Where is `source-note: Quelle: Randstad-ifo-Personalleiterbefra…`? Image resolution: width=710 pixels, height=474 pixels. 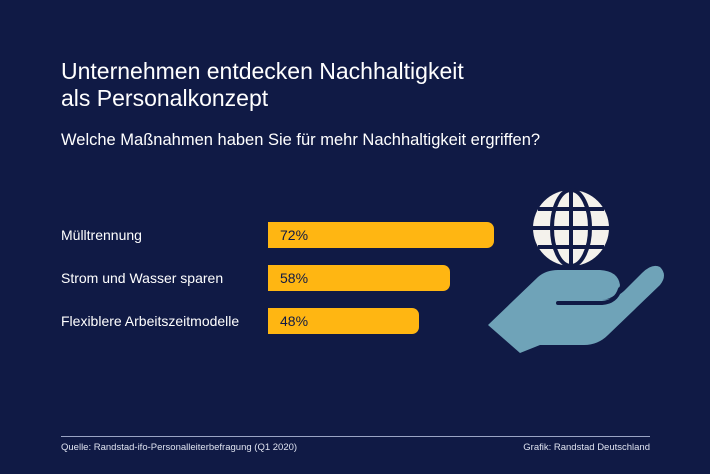 source-note: Quelle: Randstad-ifo-Personalleiterbefra… is located at coordinates (179, 447).